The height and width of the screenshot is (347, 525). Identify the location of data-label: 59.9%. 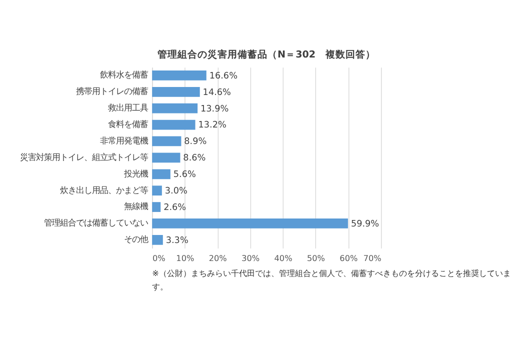
(365, 224).